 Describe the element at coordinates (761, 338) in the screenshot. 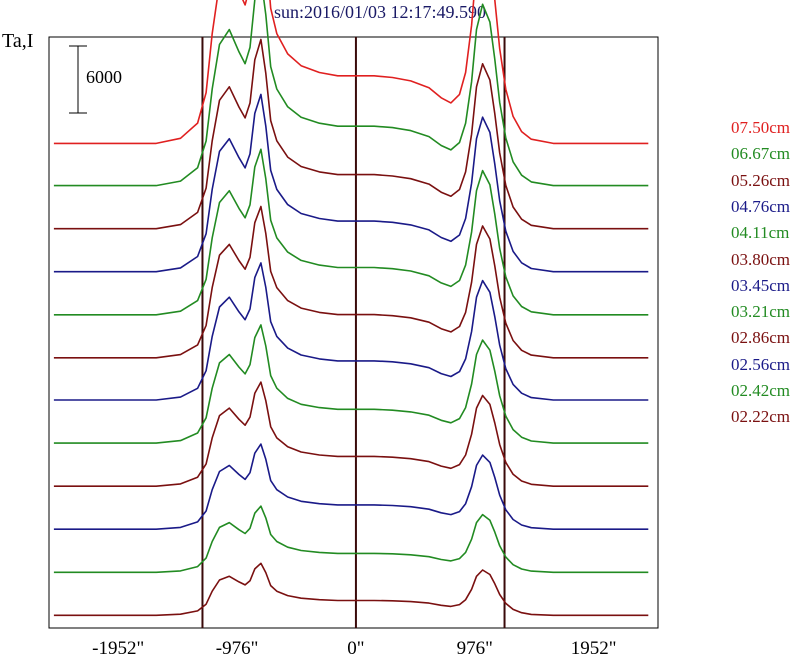

I see `legend-item: 02.86cm` at that location.